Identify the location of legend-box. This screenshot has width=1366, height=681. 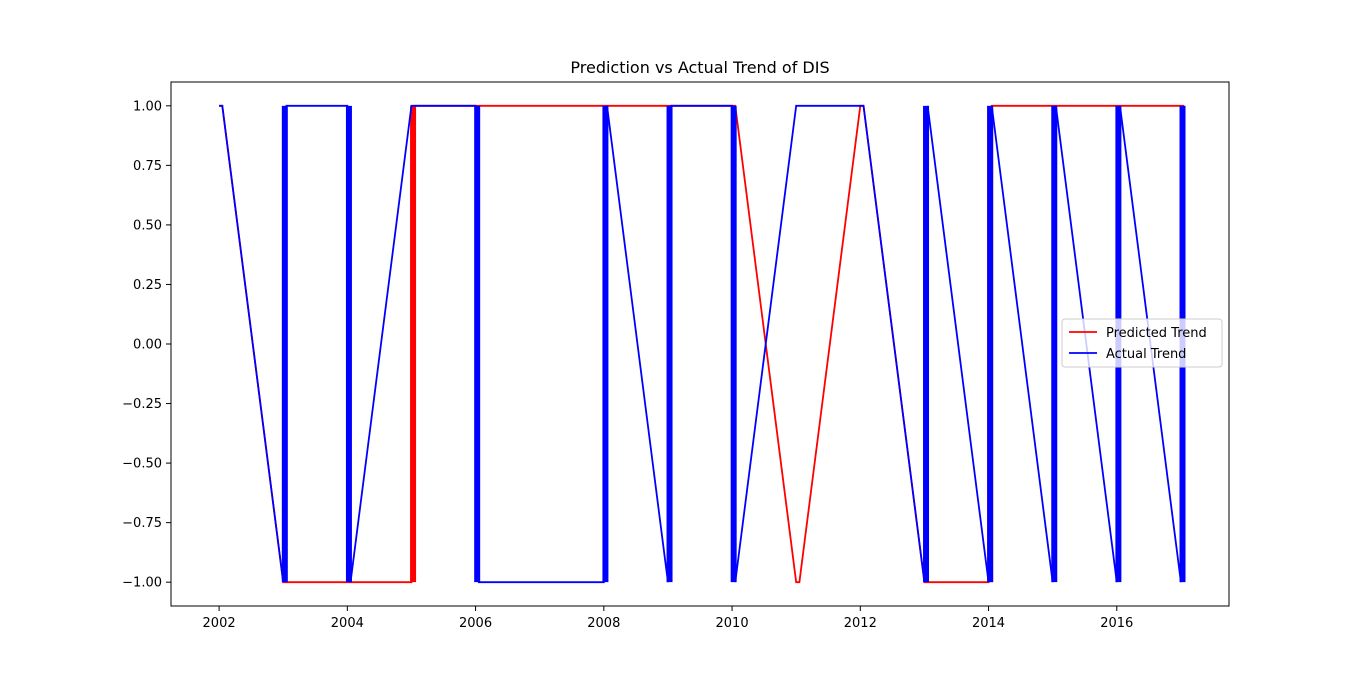
(1142, 343).